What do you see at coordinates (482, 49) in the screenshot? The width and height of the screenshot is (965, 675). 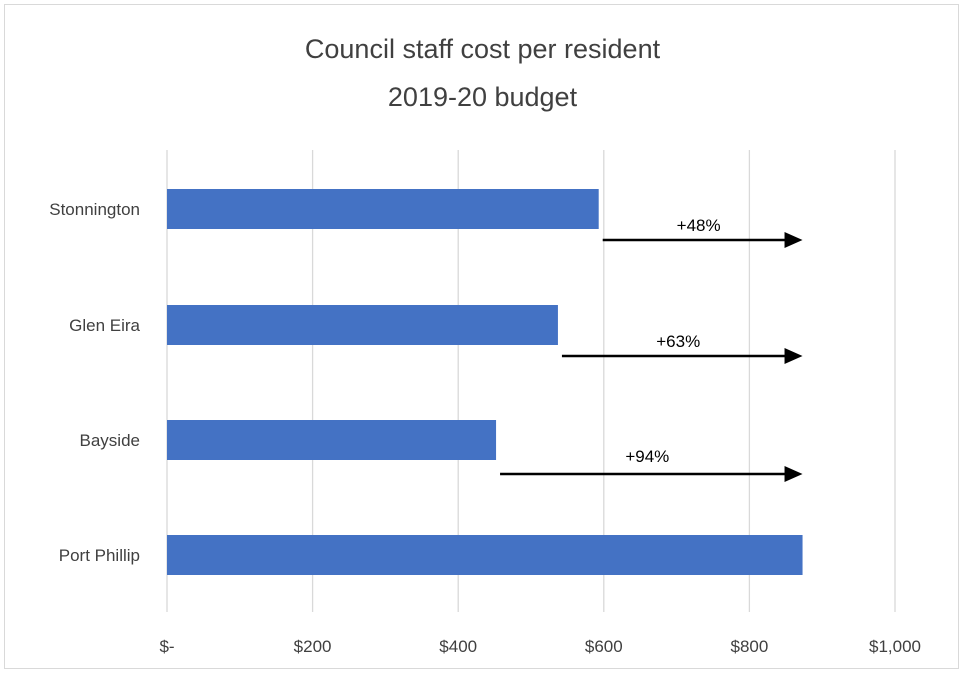 I see `chart-title-line-1: Council staff cost per resident` at bounding box center [482, 49].